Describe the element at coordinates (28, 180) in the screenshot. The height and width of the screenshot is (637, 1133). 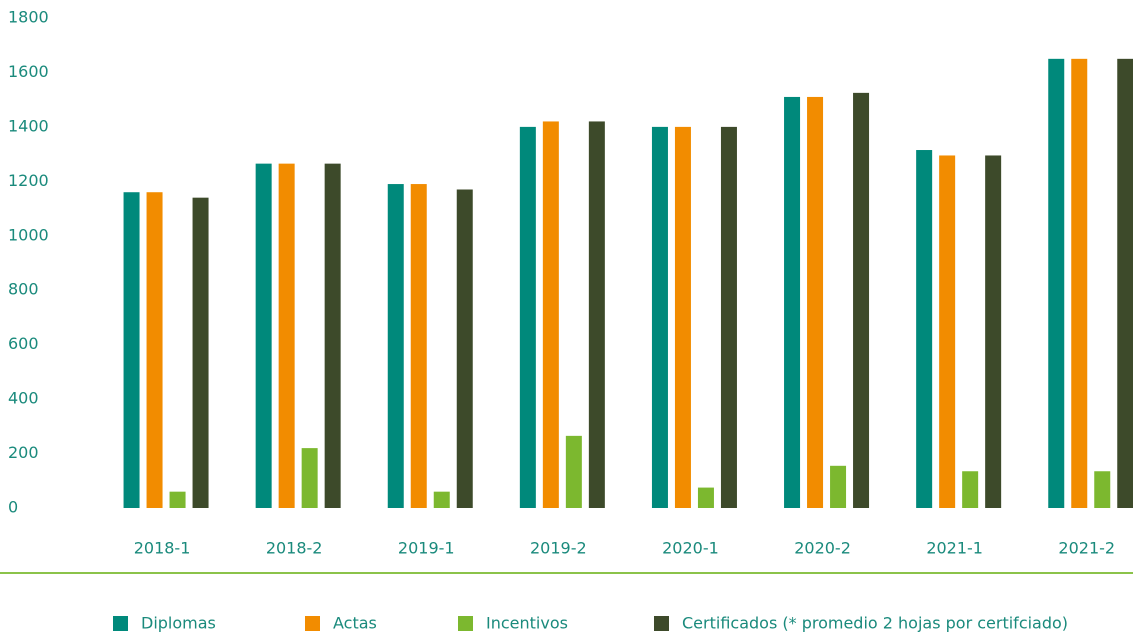
I see `y-tick-label: 1200` at that location.